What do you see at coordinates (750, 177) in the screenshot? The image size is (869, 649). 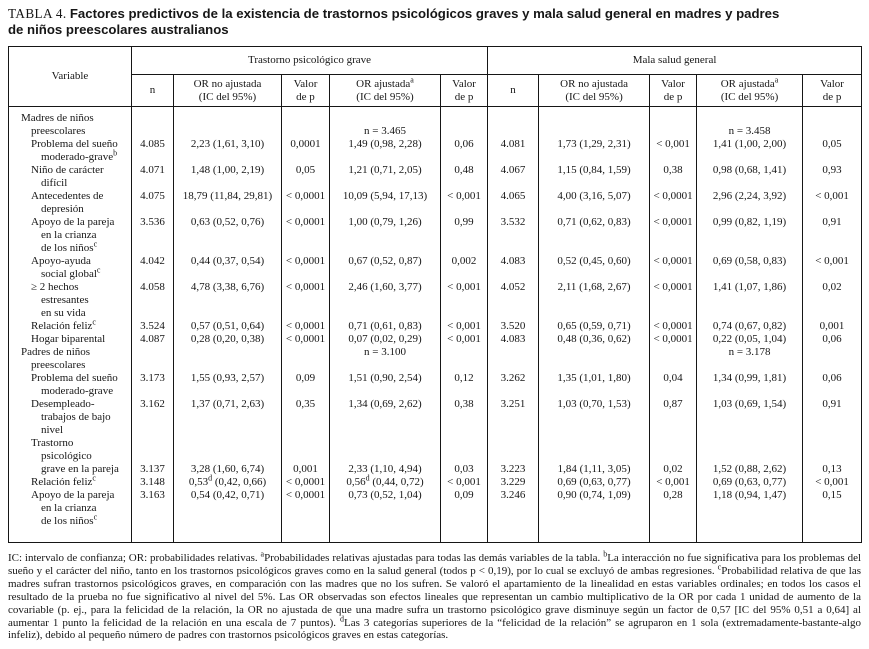 I see `value-cell: 0,98 (0,68, 1,41)` at bounding box center [750, 177].